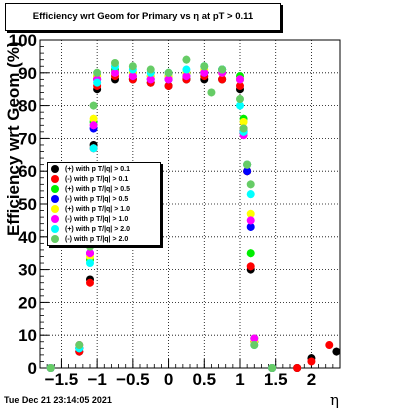  I want to click on legend-label: (+) with p T/|q| > 2.0, so click(97, 229).